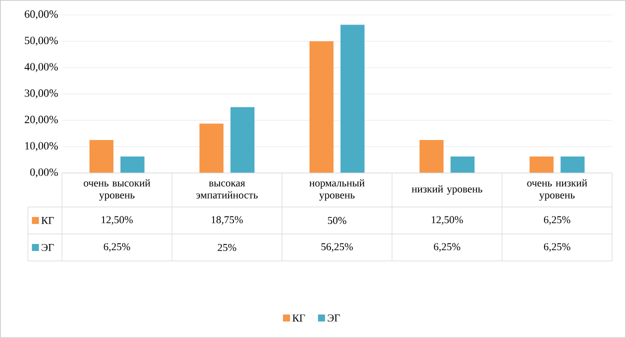 The image size is (626, 338). Describe the element at coordinates (298, 318) in the screenshot. I see `text: КГ` at that location.